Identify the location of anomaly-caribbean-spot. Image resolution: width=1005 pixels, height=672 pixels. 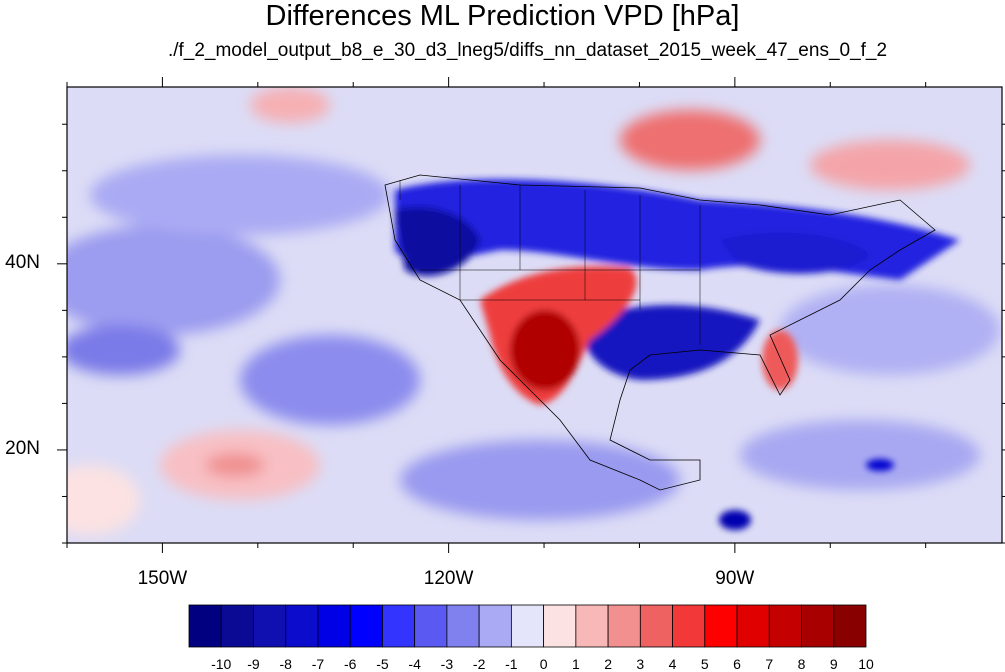
(880, 465).